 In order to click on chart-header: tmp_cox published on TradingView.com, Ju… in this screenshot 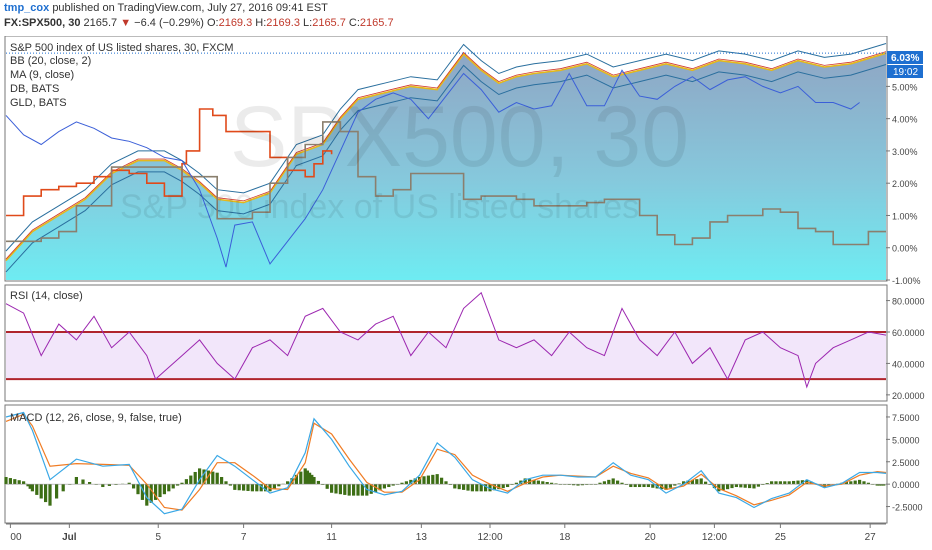, I will do `click(466, 18)`.